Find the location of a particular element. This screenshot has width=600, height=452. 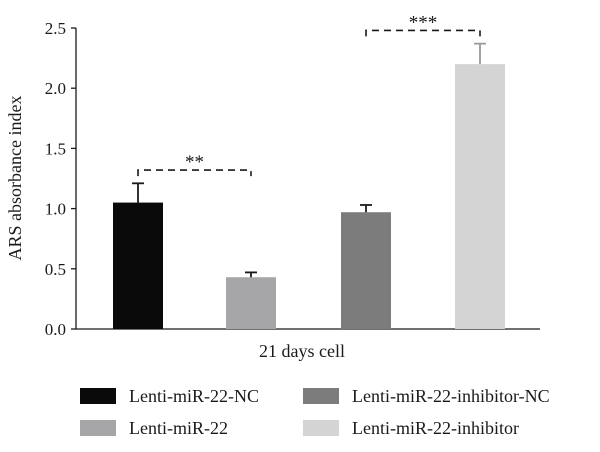

y-tick-label: 0.0 is located at coordinates (55, 329).